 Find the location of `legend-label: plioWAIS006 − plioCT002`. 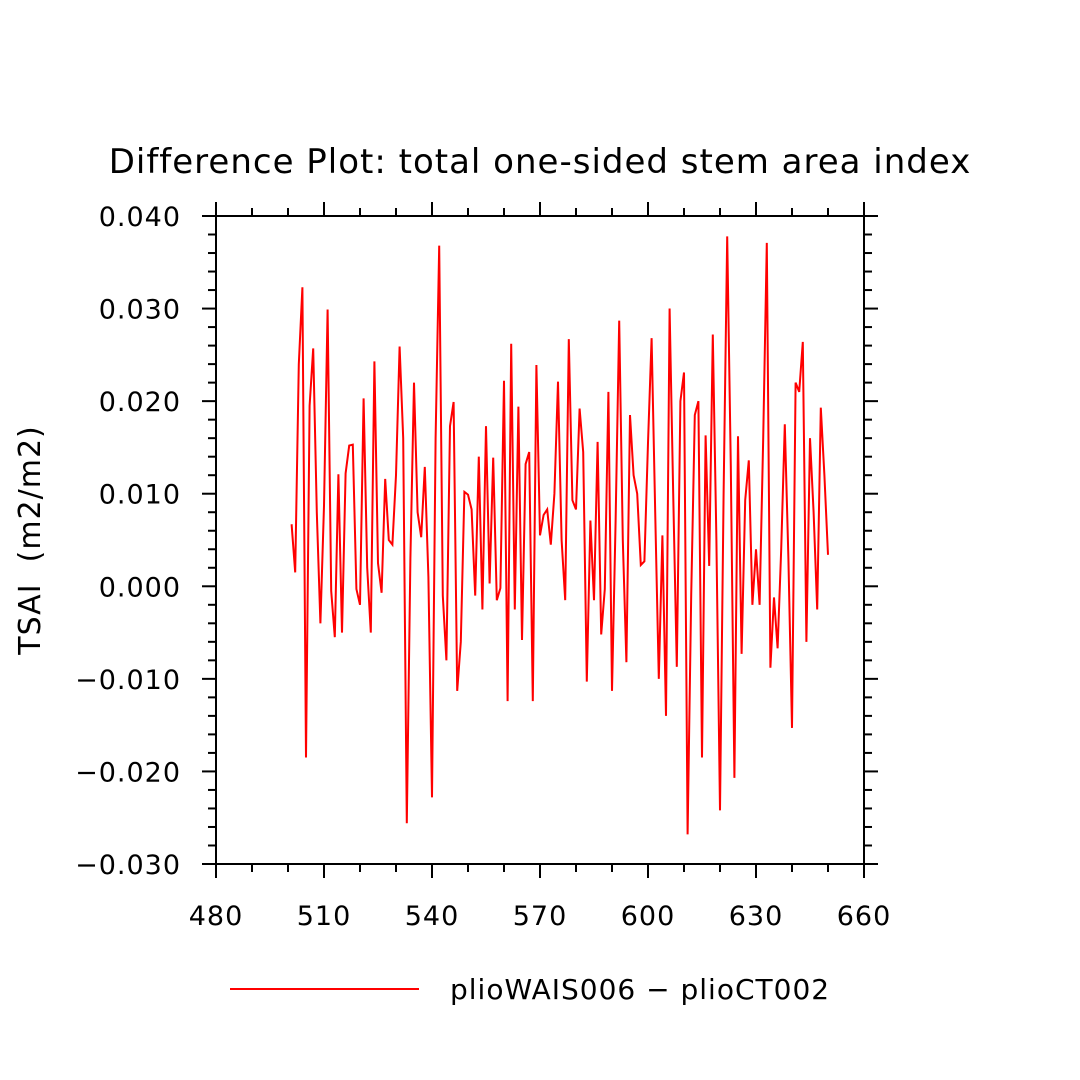

legend-label: plioWAIS006 − plioCT002 is located at coordinates (640, 989).